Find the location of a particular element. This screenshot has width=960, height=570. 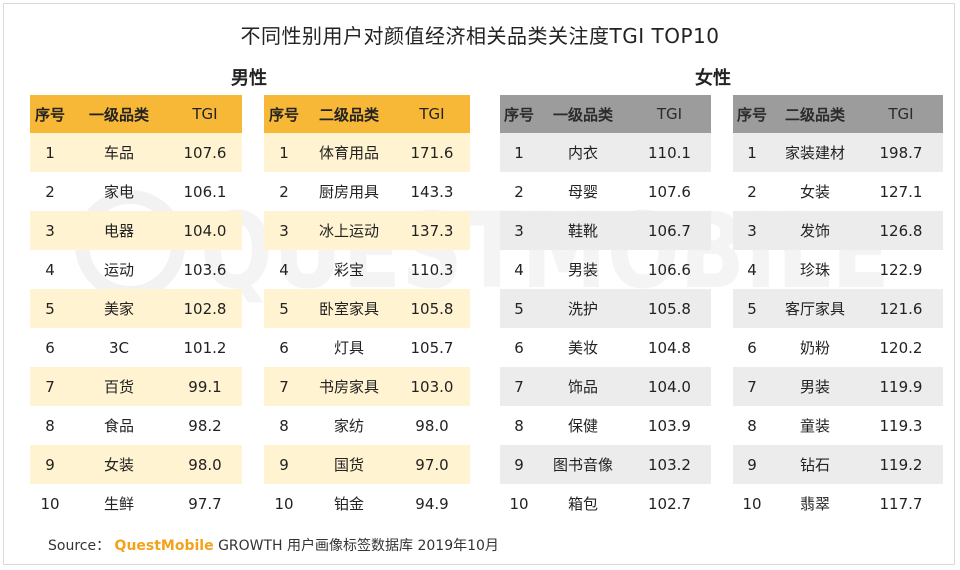

tgi-value-cell: 94.9 is located at coordinates (432, 503).